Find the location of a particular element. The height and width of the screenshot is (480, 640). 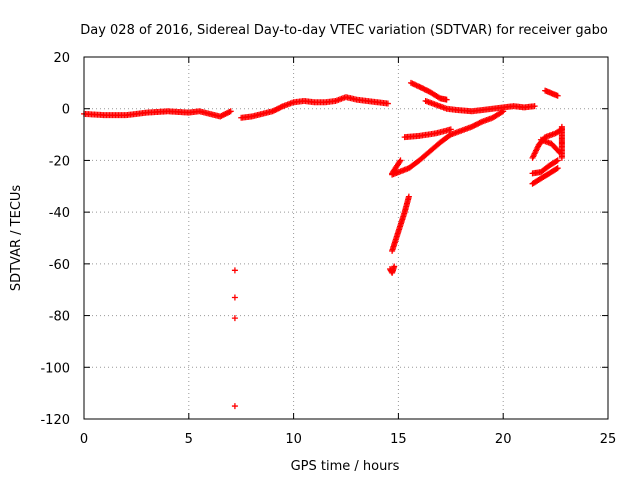

y-tick-label: -20 is located at coordinates (59, 161).